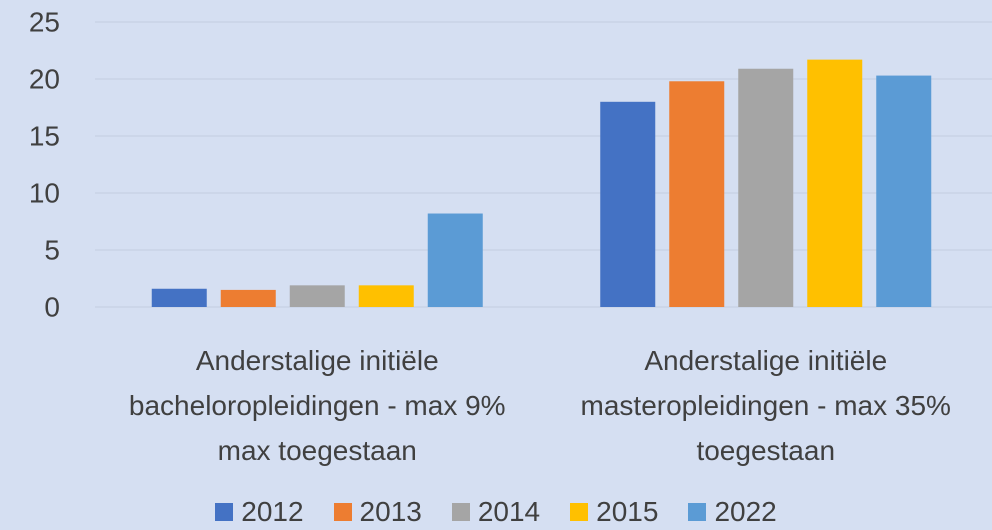 The height and width of the screenshot is (530, 992). Describe the element at coordinates (52, 306) in the screenshot. I see `y-tick-label: 0` at that location.